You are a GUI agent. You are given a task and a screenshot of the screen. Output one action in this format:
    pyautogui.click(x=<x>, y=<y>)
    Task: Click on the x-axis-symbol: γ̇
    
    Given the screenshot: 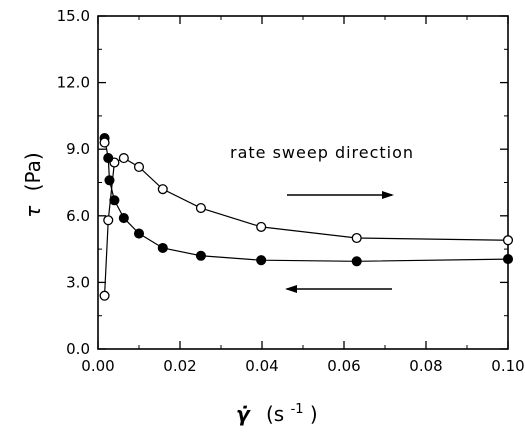 What is the action you would take?
    pyautogui.click(x=243, y=414)
    